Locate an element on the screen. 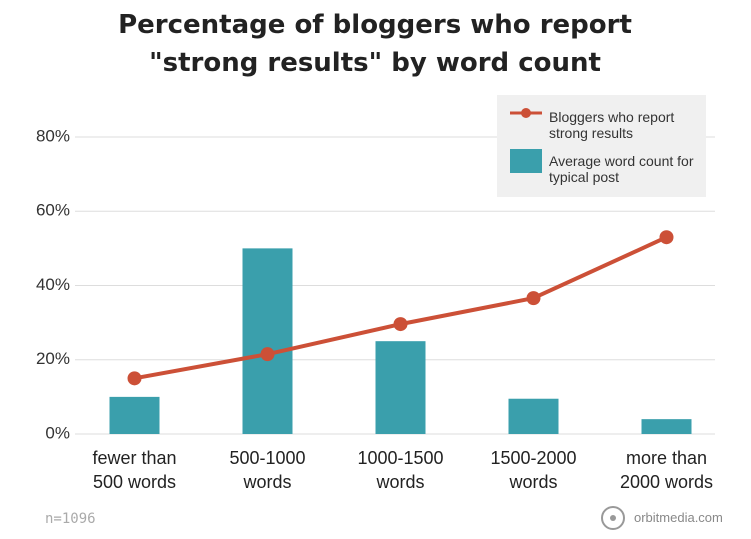  y-tick-label: 0% is located at coordinates (57, 432).